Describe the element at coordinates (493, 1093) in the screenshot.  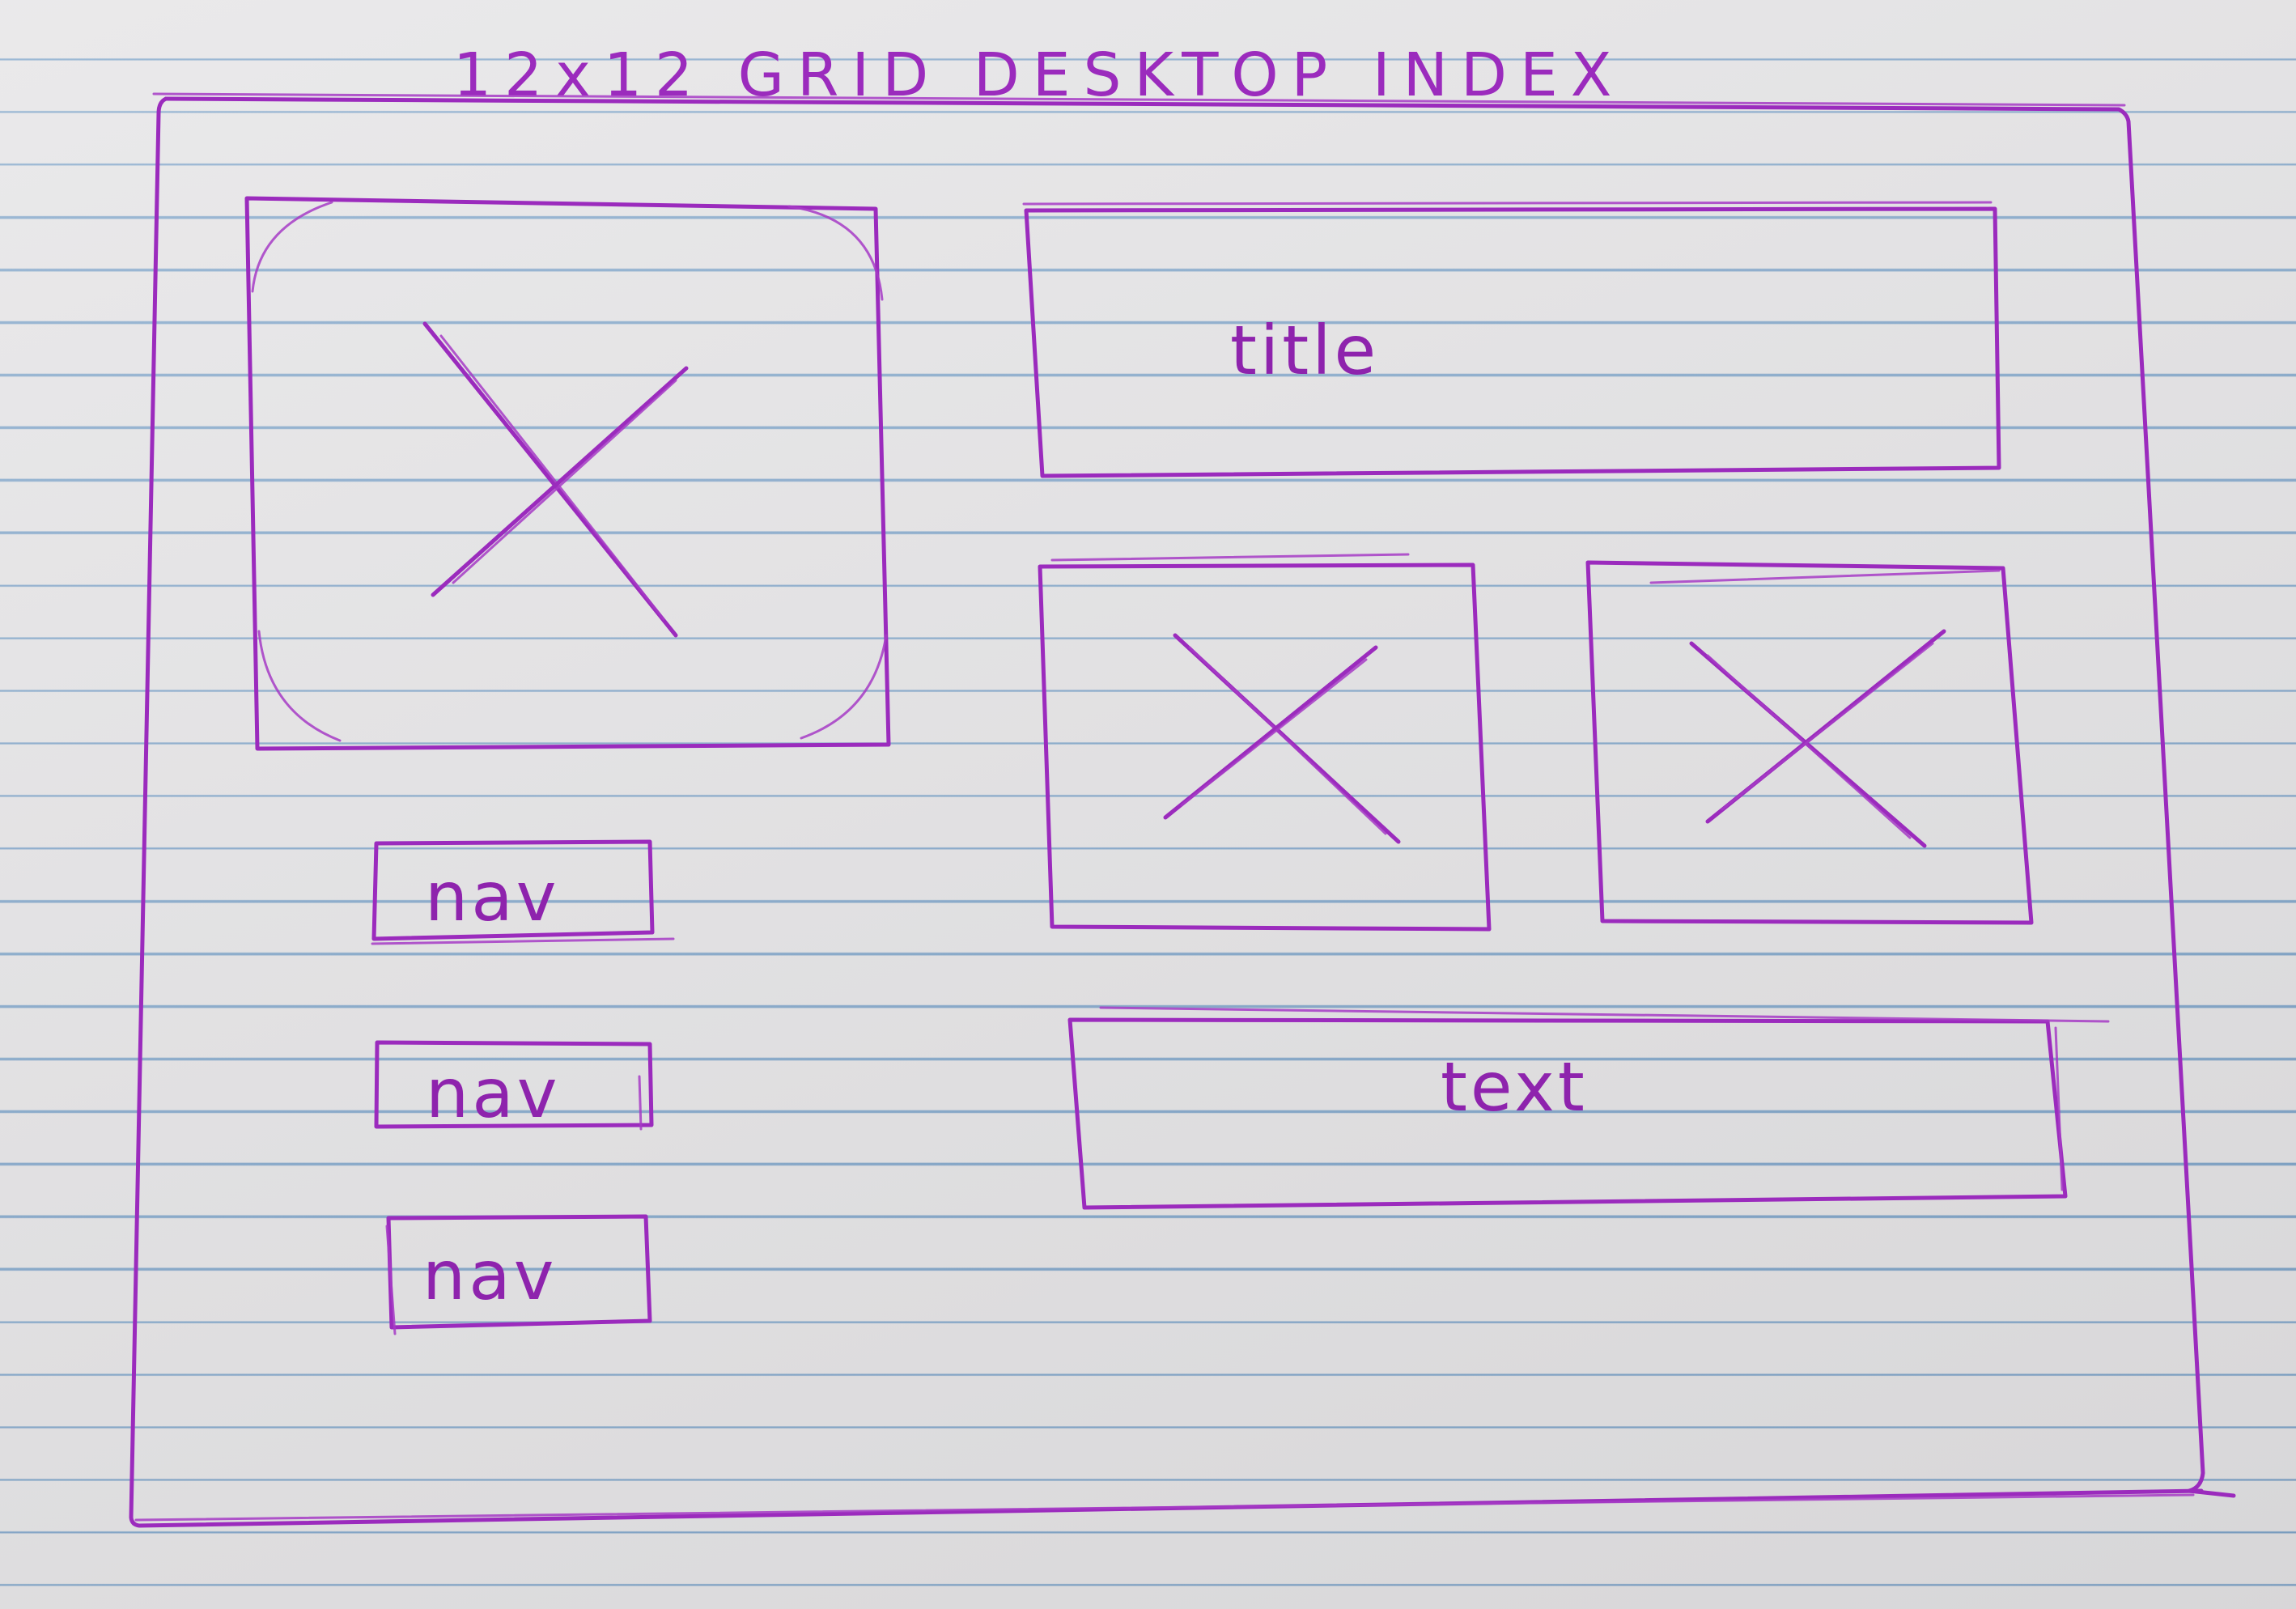
I see `nav-label-2: nav` at that location.